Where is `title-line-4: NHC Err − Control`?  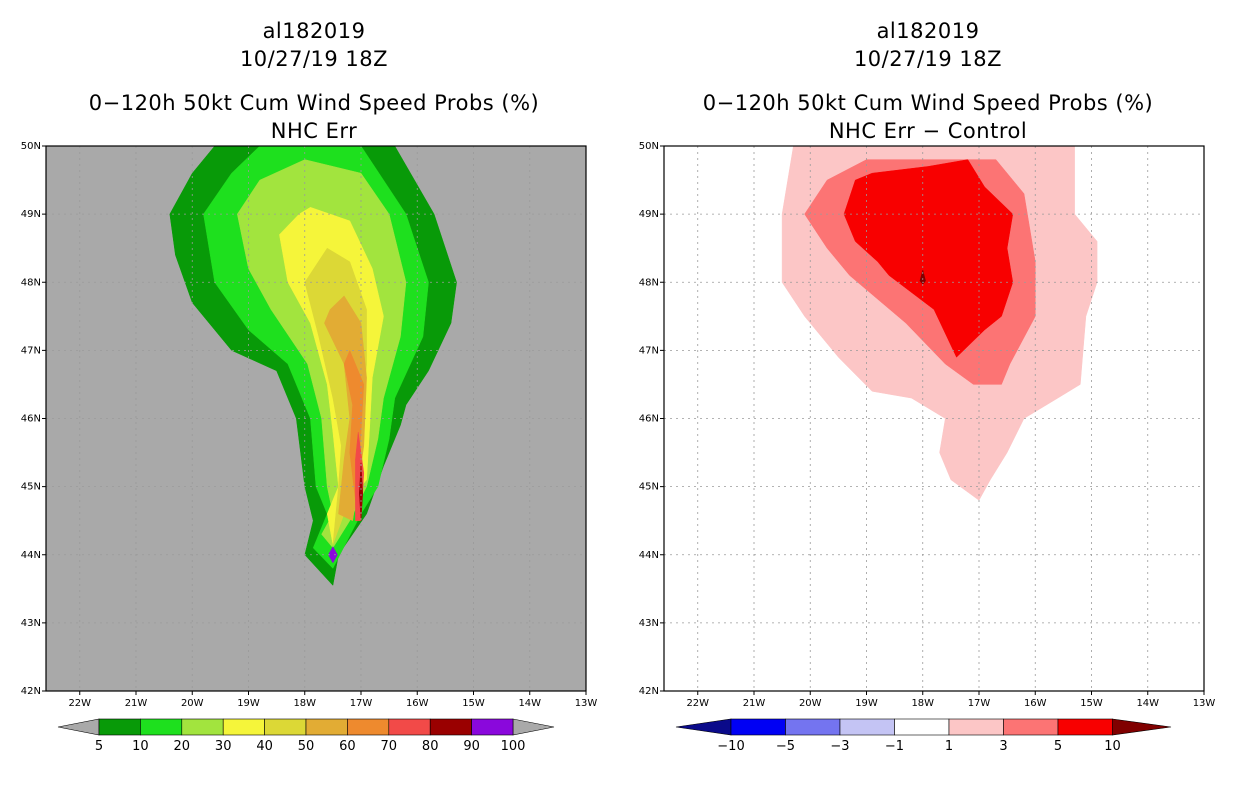 title-line-4: NHC Err − Control is located at coordinates (928, 131).